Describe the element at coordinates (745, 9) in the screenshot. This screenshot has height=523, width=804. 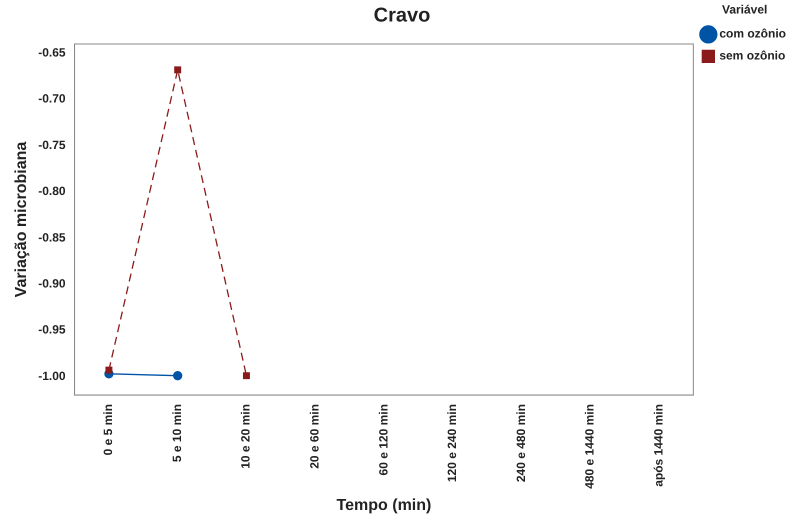
I see `legend-title: Variável` at that location.